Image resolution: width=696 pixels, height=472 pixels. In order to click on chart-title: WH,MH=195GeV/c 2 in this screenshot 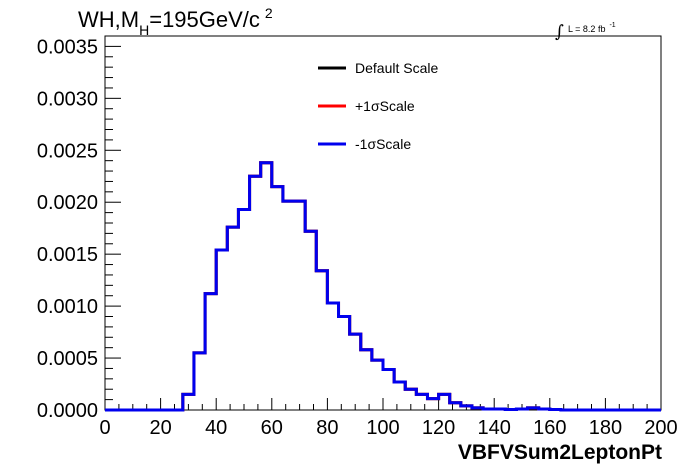, I will do `click(175, 21)`.